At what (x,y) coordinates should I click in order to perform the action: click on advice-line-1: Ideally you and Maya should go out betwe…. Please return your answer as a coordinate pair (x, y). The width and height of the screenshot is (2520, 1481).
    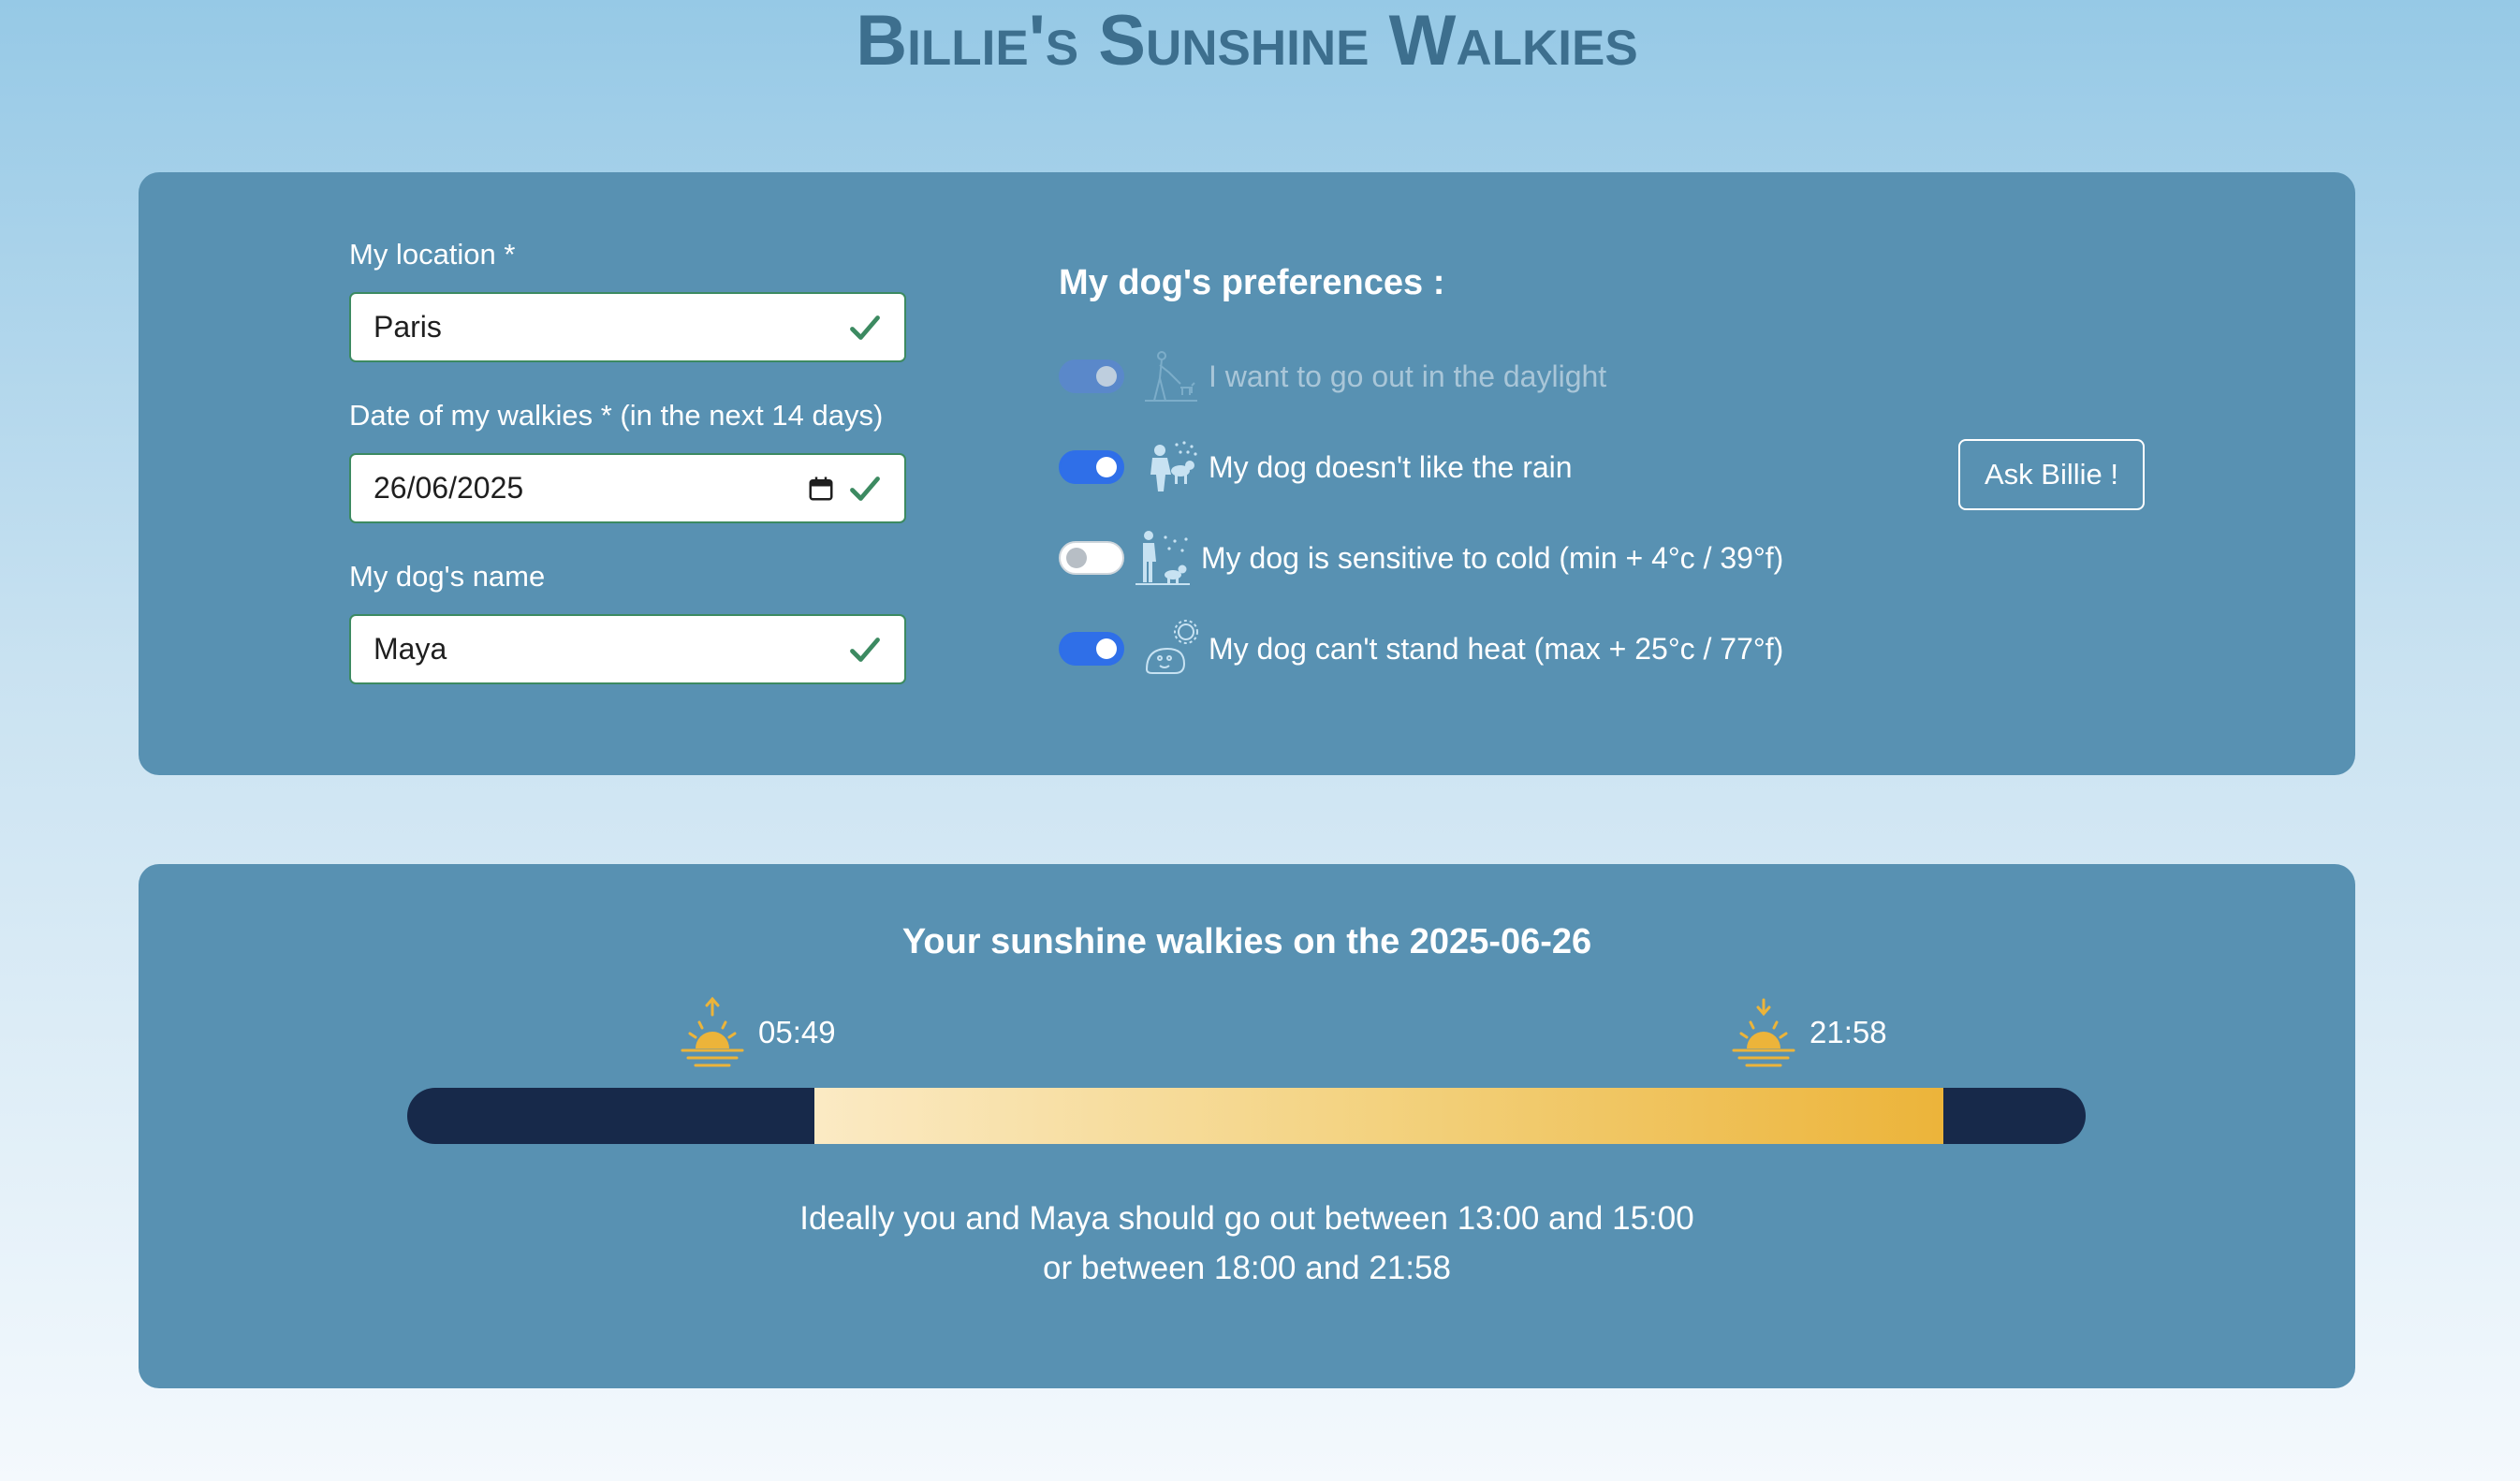
    Looking at the image, I should click on (1246, 1218).